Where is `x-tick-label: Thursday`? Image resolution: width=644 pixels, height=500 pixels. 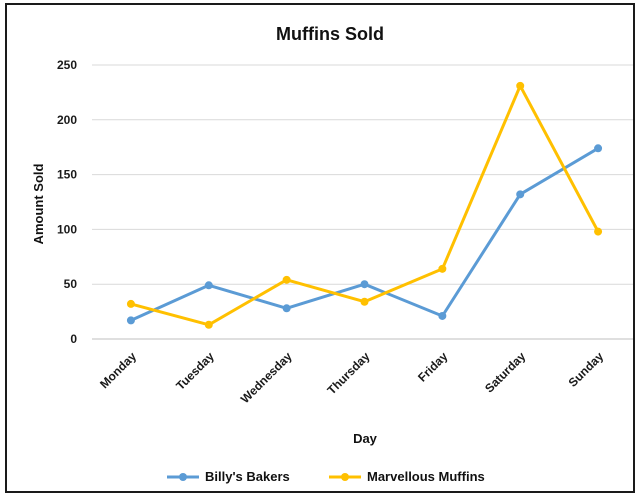 x-tick-label: Thursday is located at coordinates (349, 373).